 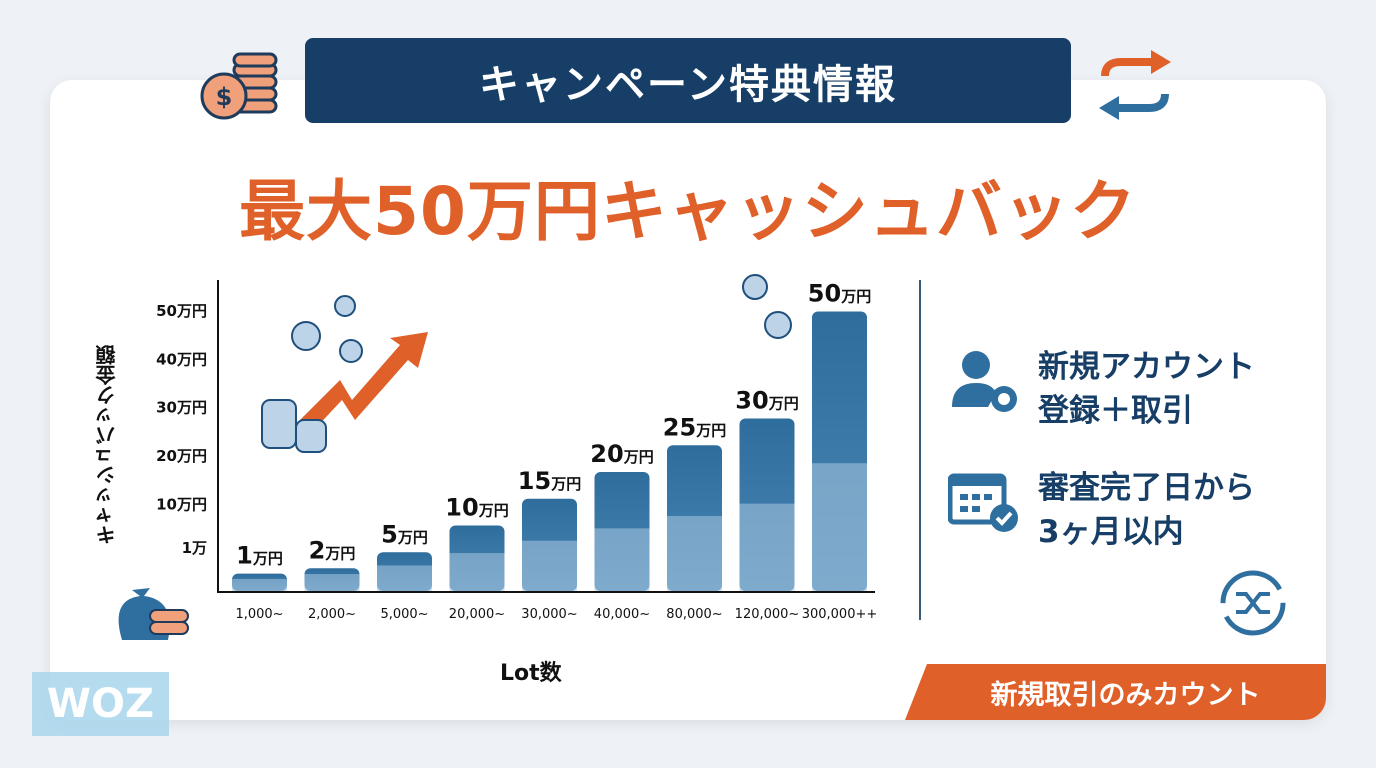 I want to click on user-gear-icon, so click(x=984, y=381).